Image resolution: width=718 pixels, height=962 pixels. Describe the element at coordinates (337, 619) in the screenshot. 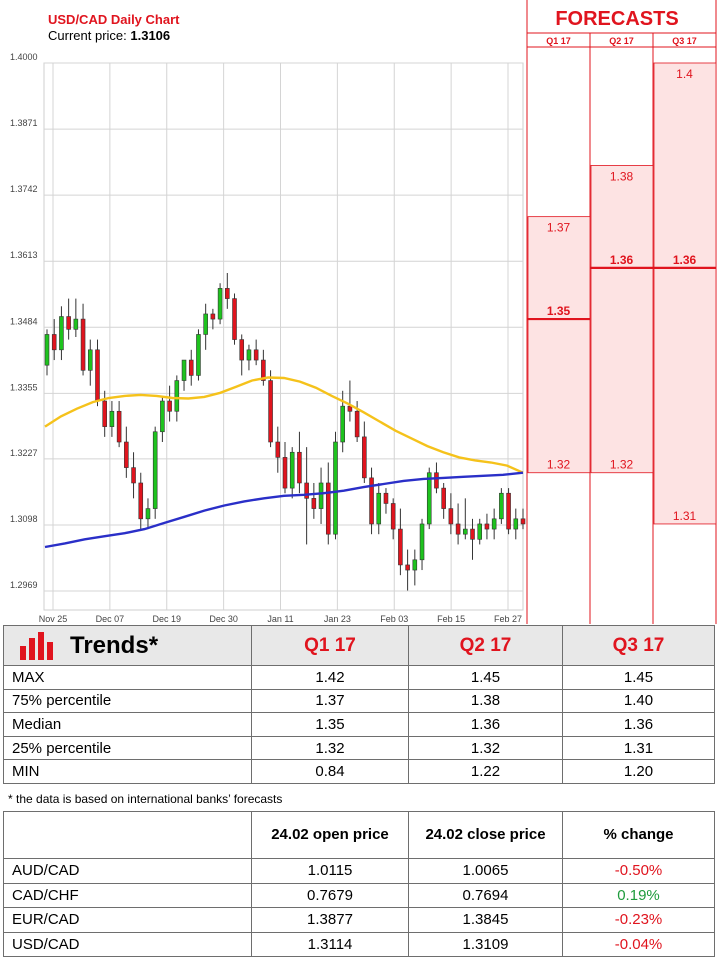

I see `x-tick-label: Jan 23` at that location.